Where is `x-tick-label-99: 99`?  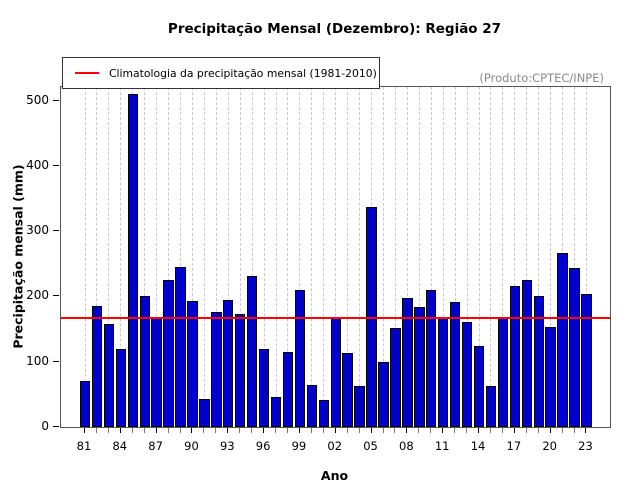
x-tick-label-99: 99 is located at coordinates (299, 446).